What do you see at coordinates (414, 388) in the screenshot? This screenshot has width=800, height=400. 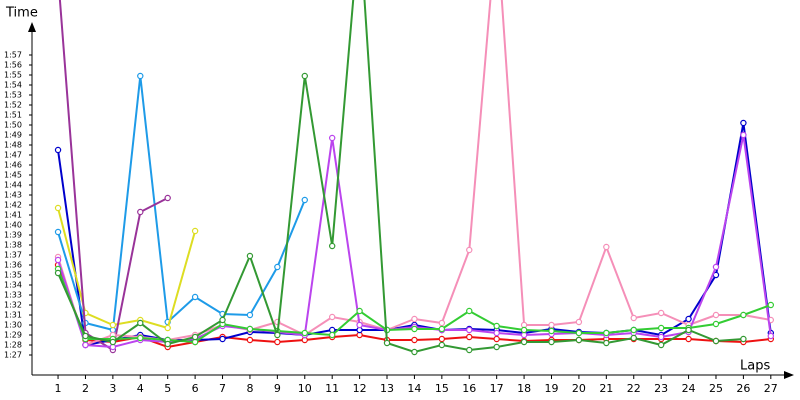 I see `x-tick-label: 14` at bounding box center [414, 388].